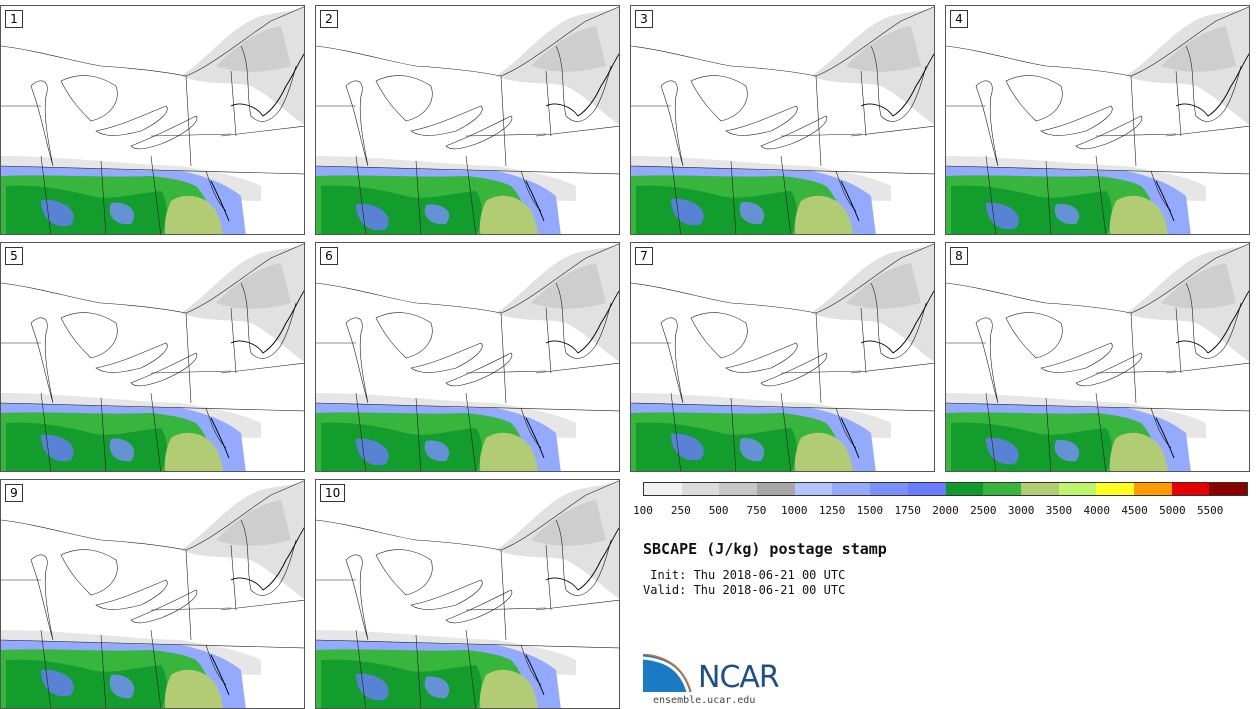 The image size is (1260, 709). I want to click on ncar-logo-icon, so click(667, 673).